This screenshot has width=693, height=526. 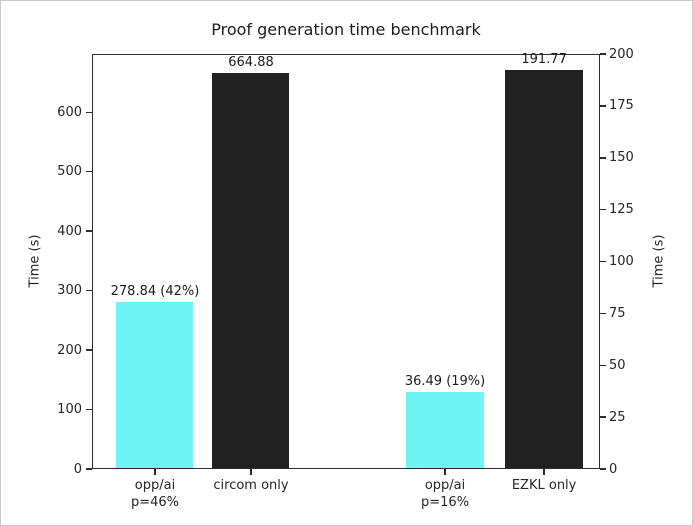 I want to click on x-axis-tick-label-opp-ai-p-46: opp/ai p=46%, so click(x=154, y=494).